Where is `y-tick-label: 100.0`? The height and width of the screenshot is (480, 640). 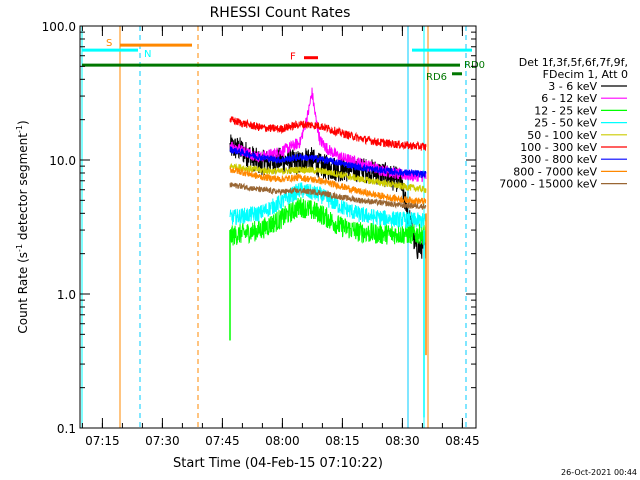 y-tick-label: 100.0 is located at coordinates (59, 27).